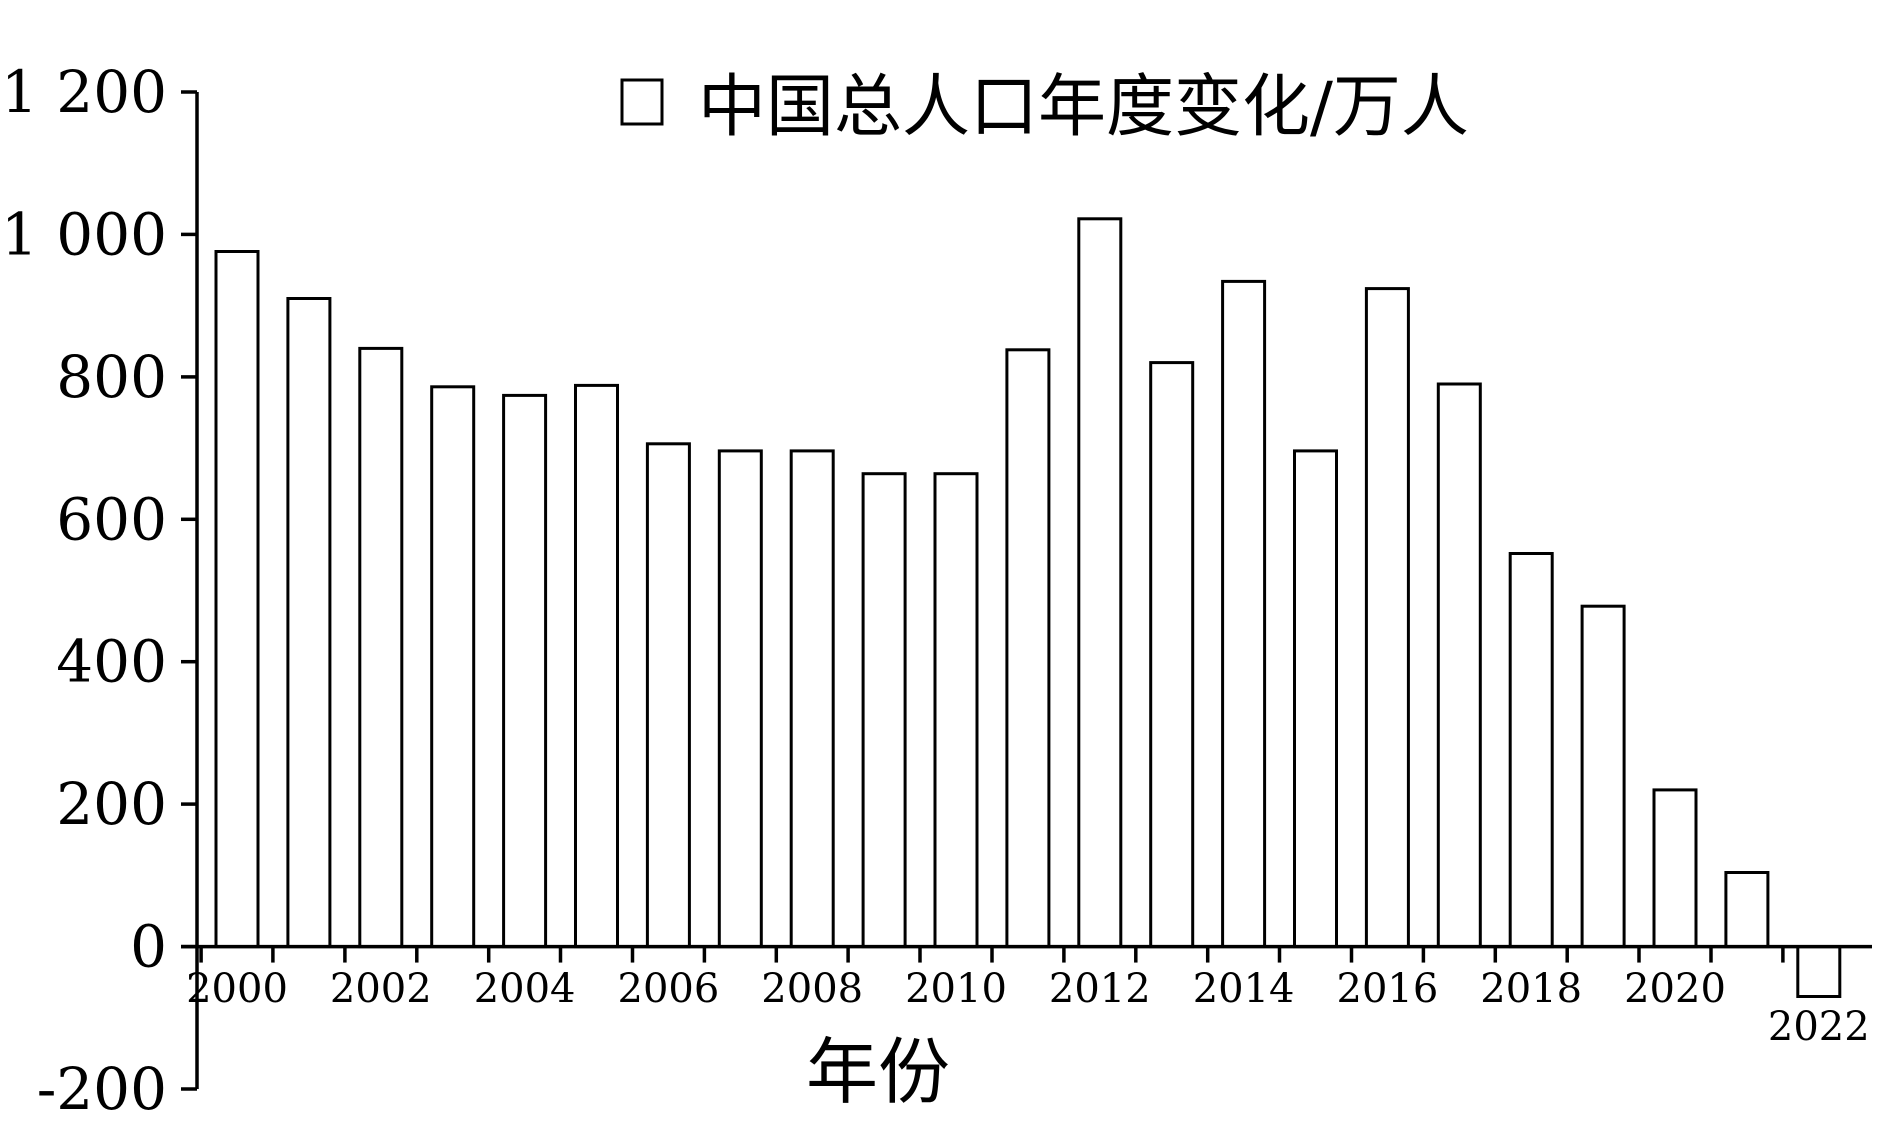 This screenshot has width=1890, height=1127. I want to click on bar-2018, so click(1531, 750).